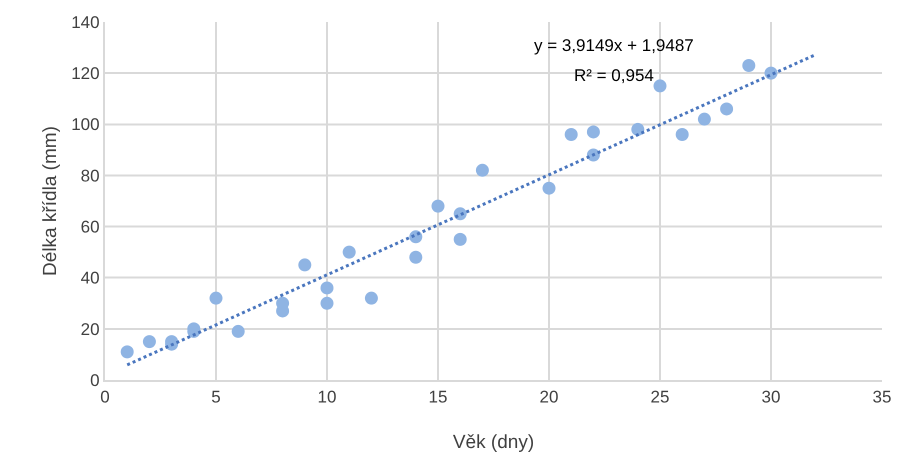 The width and height of the screenshot is (910, 467). What do you see at coordinates (90, 227) in the screenshot?
I see `y-tick-label: 60` at bounding box center [90, 227].